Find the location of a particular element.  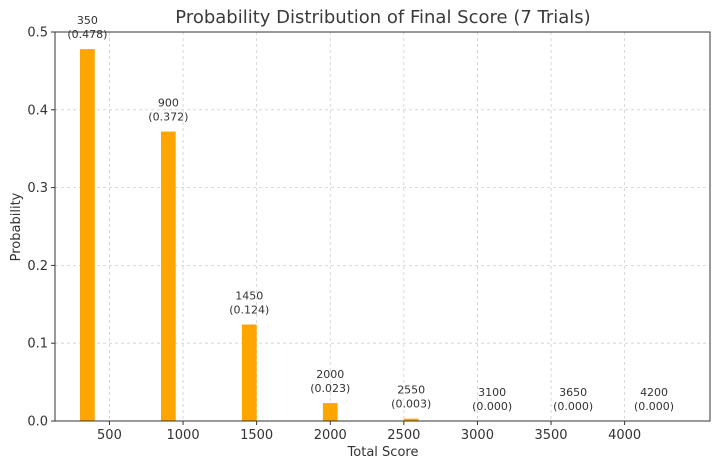

bar-2000 is located at coordinates (330, 412).